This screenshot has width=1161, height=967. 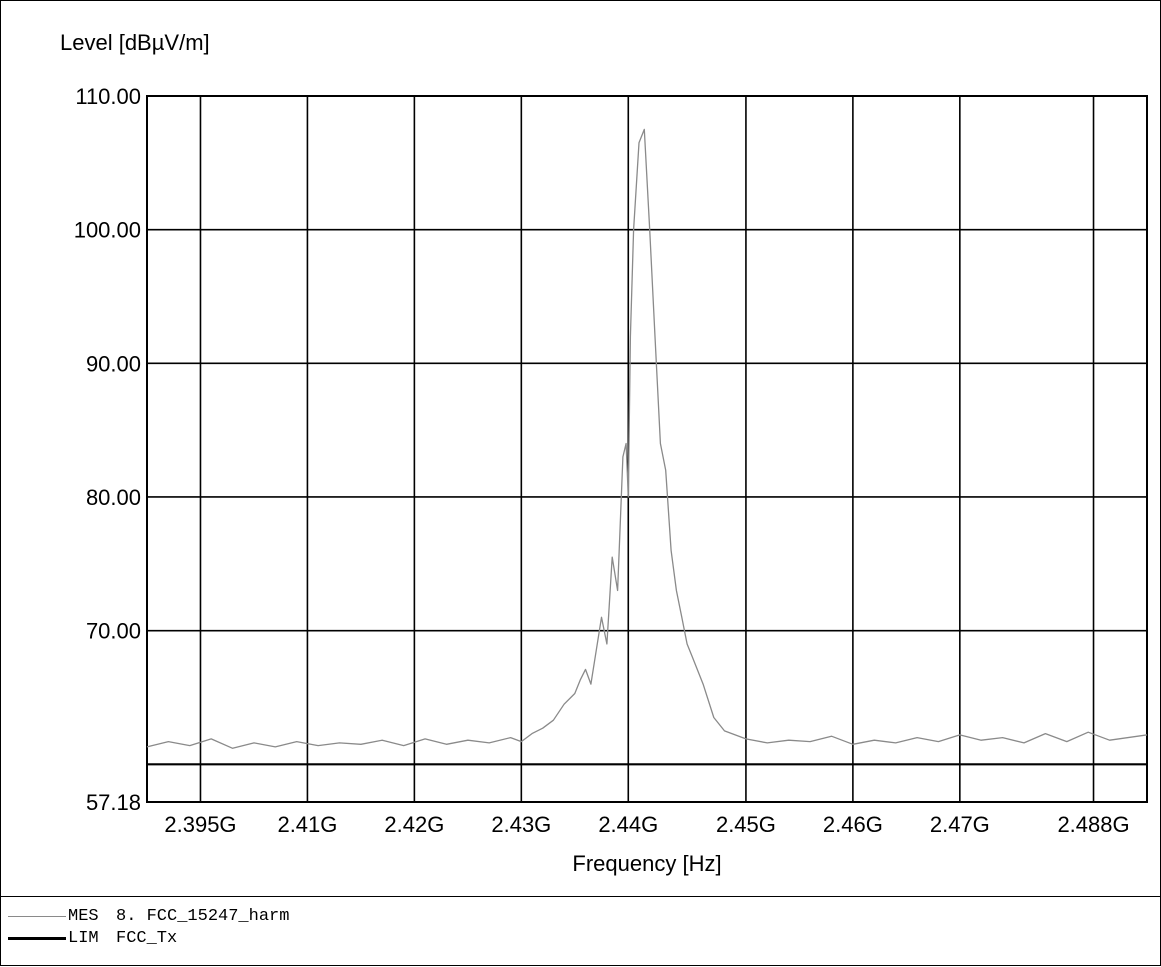 I want to click on legend-code: LIM, so click(x=83, y=938).